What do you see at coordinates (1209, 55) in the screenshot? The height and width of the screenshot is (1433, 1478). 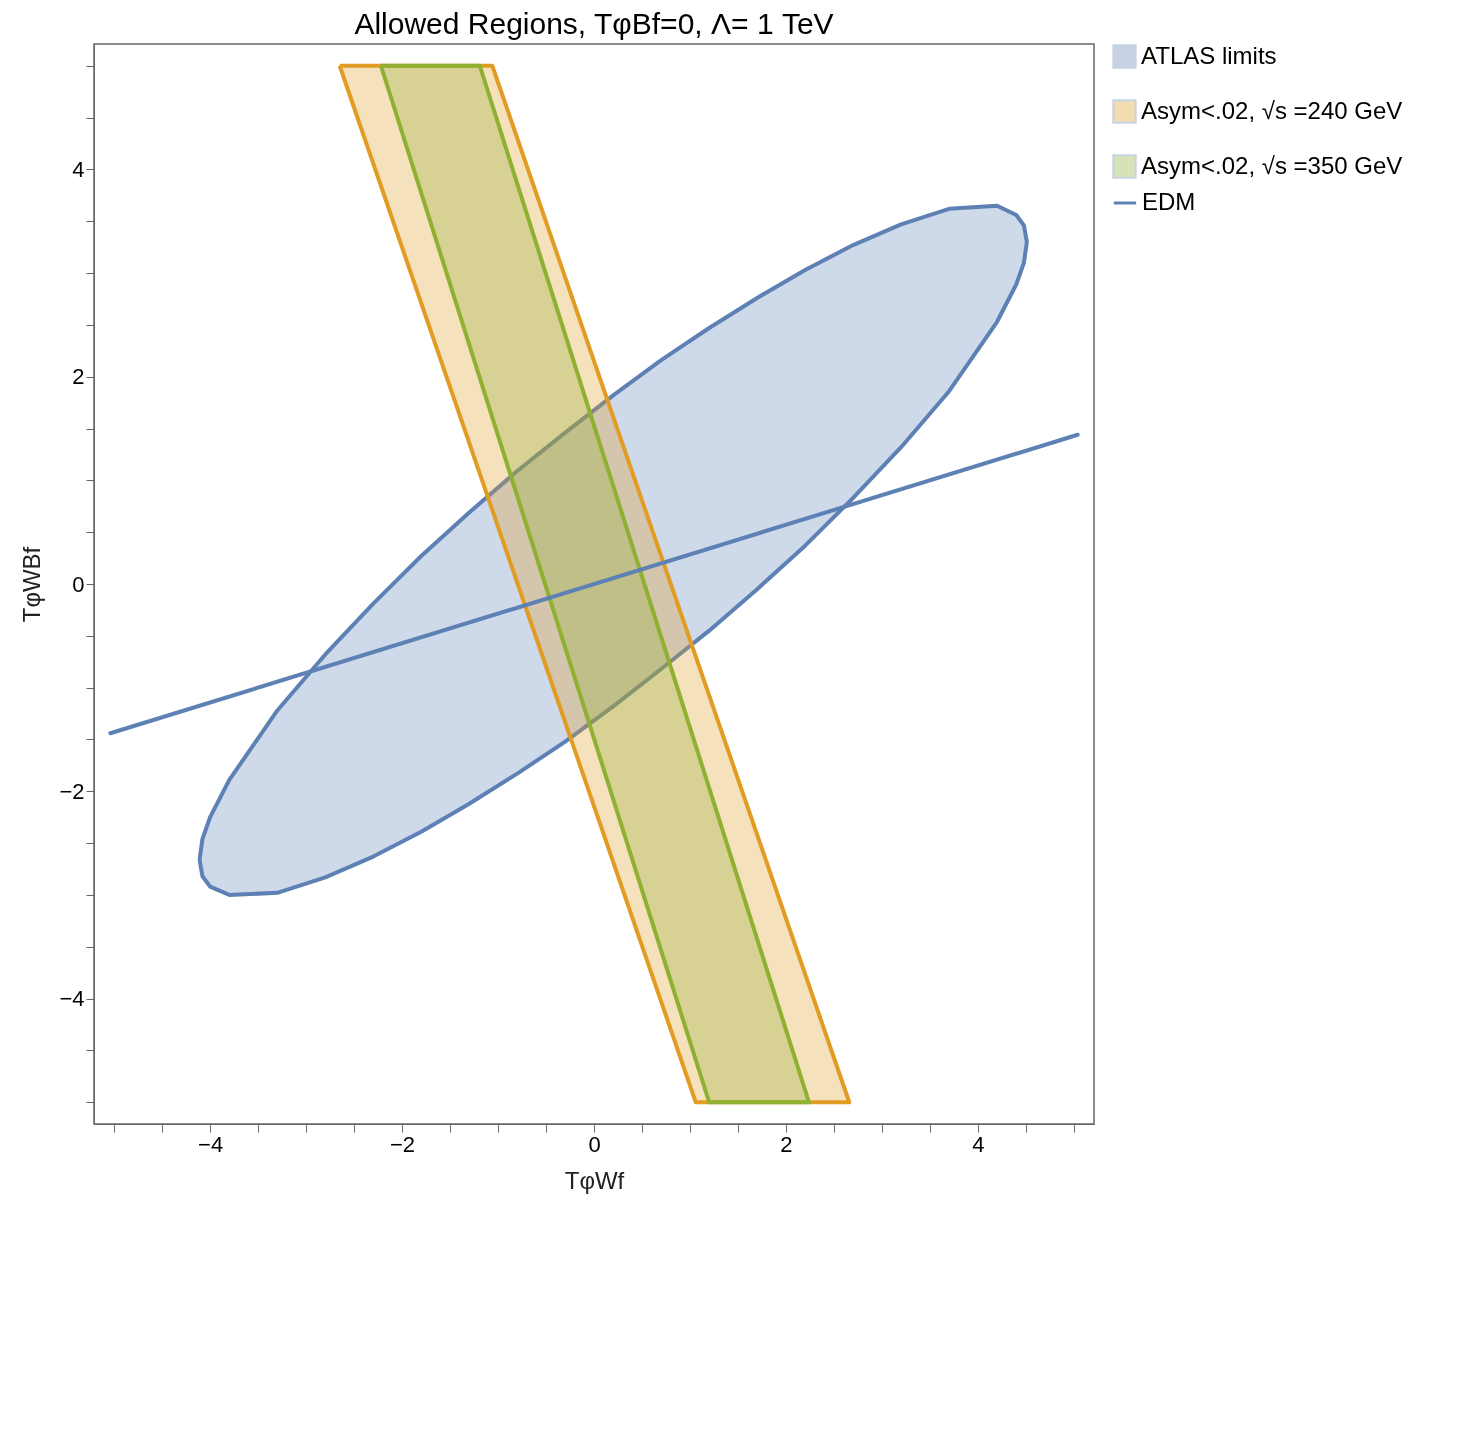 I see `legend-label: ATLAS limits` at bounding box center [1209, 55].